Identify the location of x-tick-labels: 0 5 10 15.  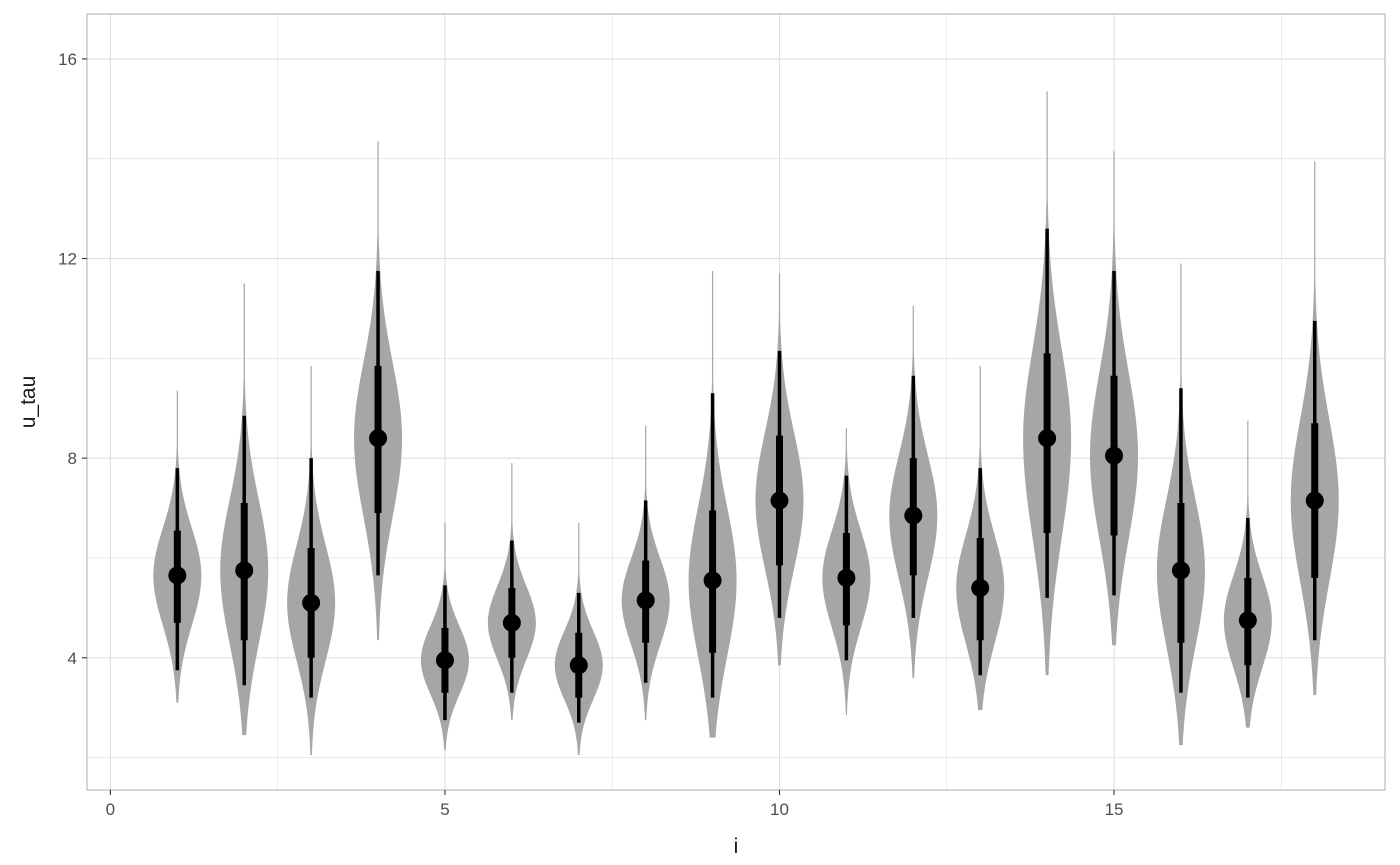
(615, 804).